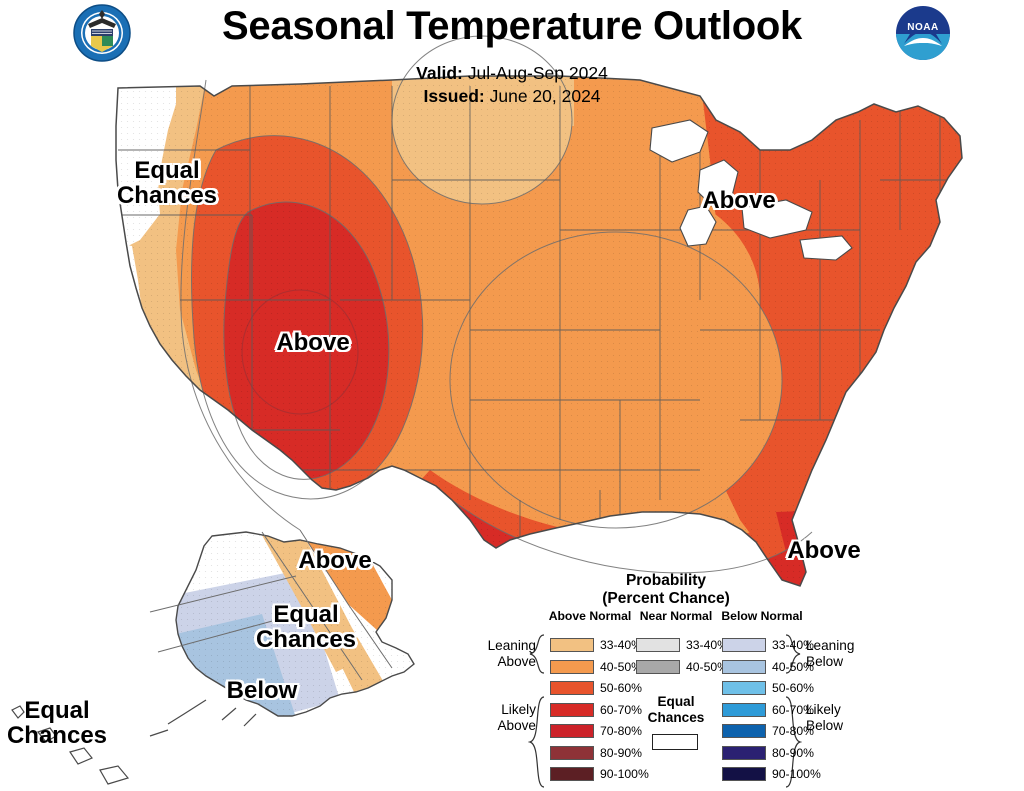  I want to click on below-normal-label-33-40: 33-40%, so click(793, 645).